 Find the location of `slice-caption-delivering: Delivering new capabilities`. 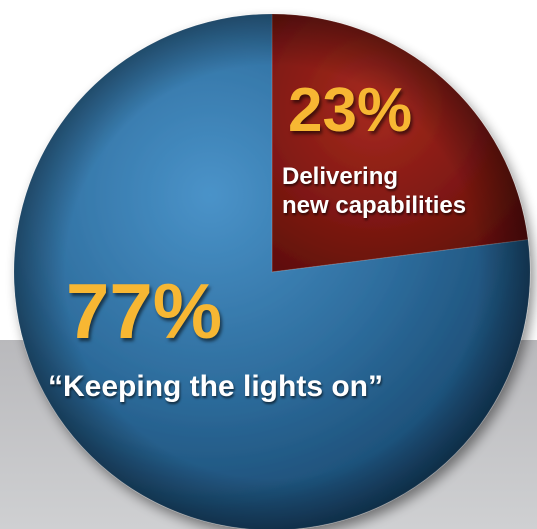

slice-caption-delivering: Delivering new capabilities is located at coordinates (374, 191).